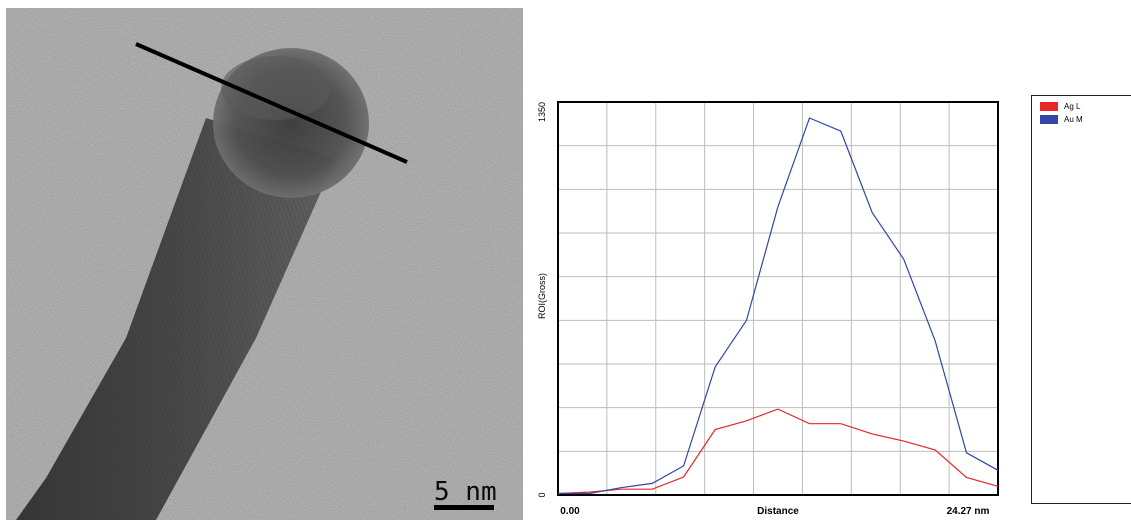  Describe the element at coordinates (1081, 299) in the screenshot. I see `chart-legend: Ag L Au M` at that location.